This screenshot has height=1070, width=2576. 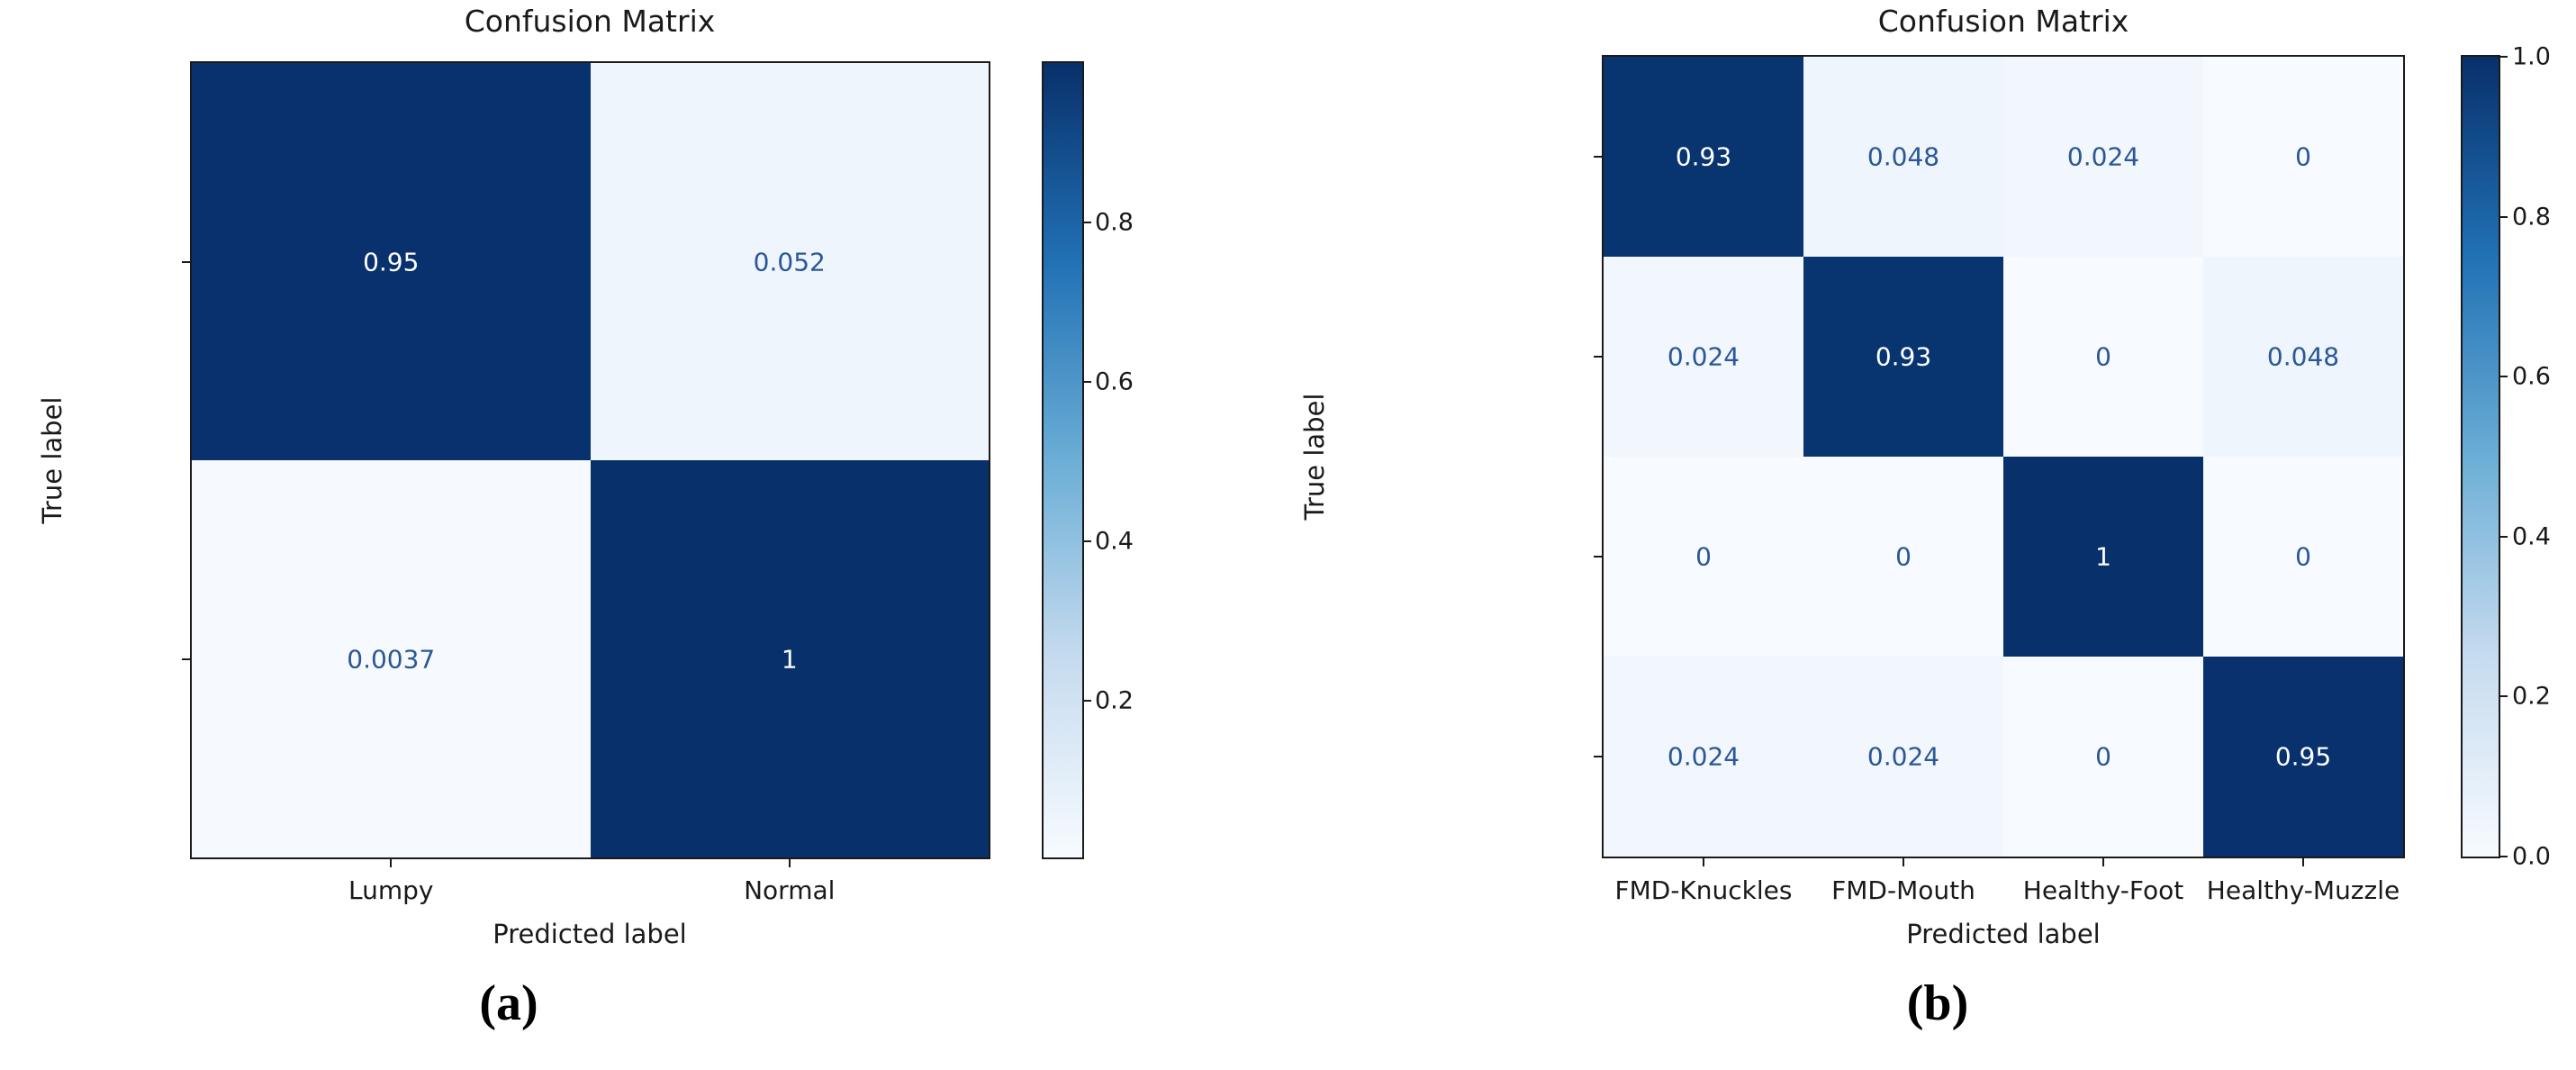 I want to click on x-tick-label: Lumpy, so click(x=391, y=890).